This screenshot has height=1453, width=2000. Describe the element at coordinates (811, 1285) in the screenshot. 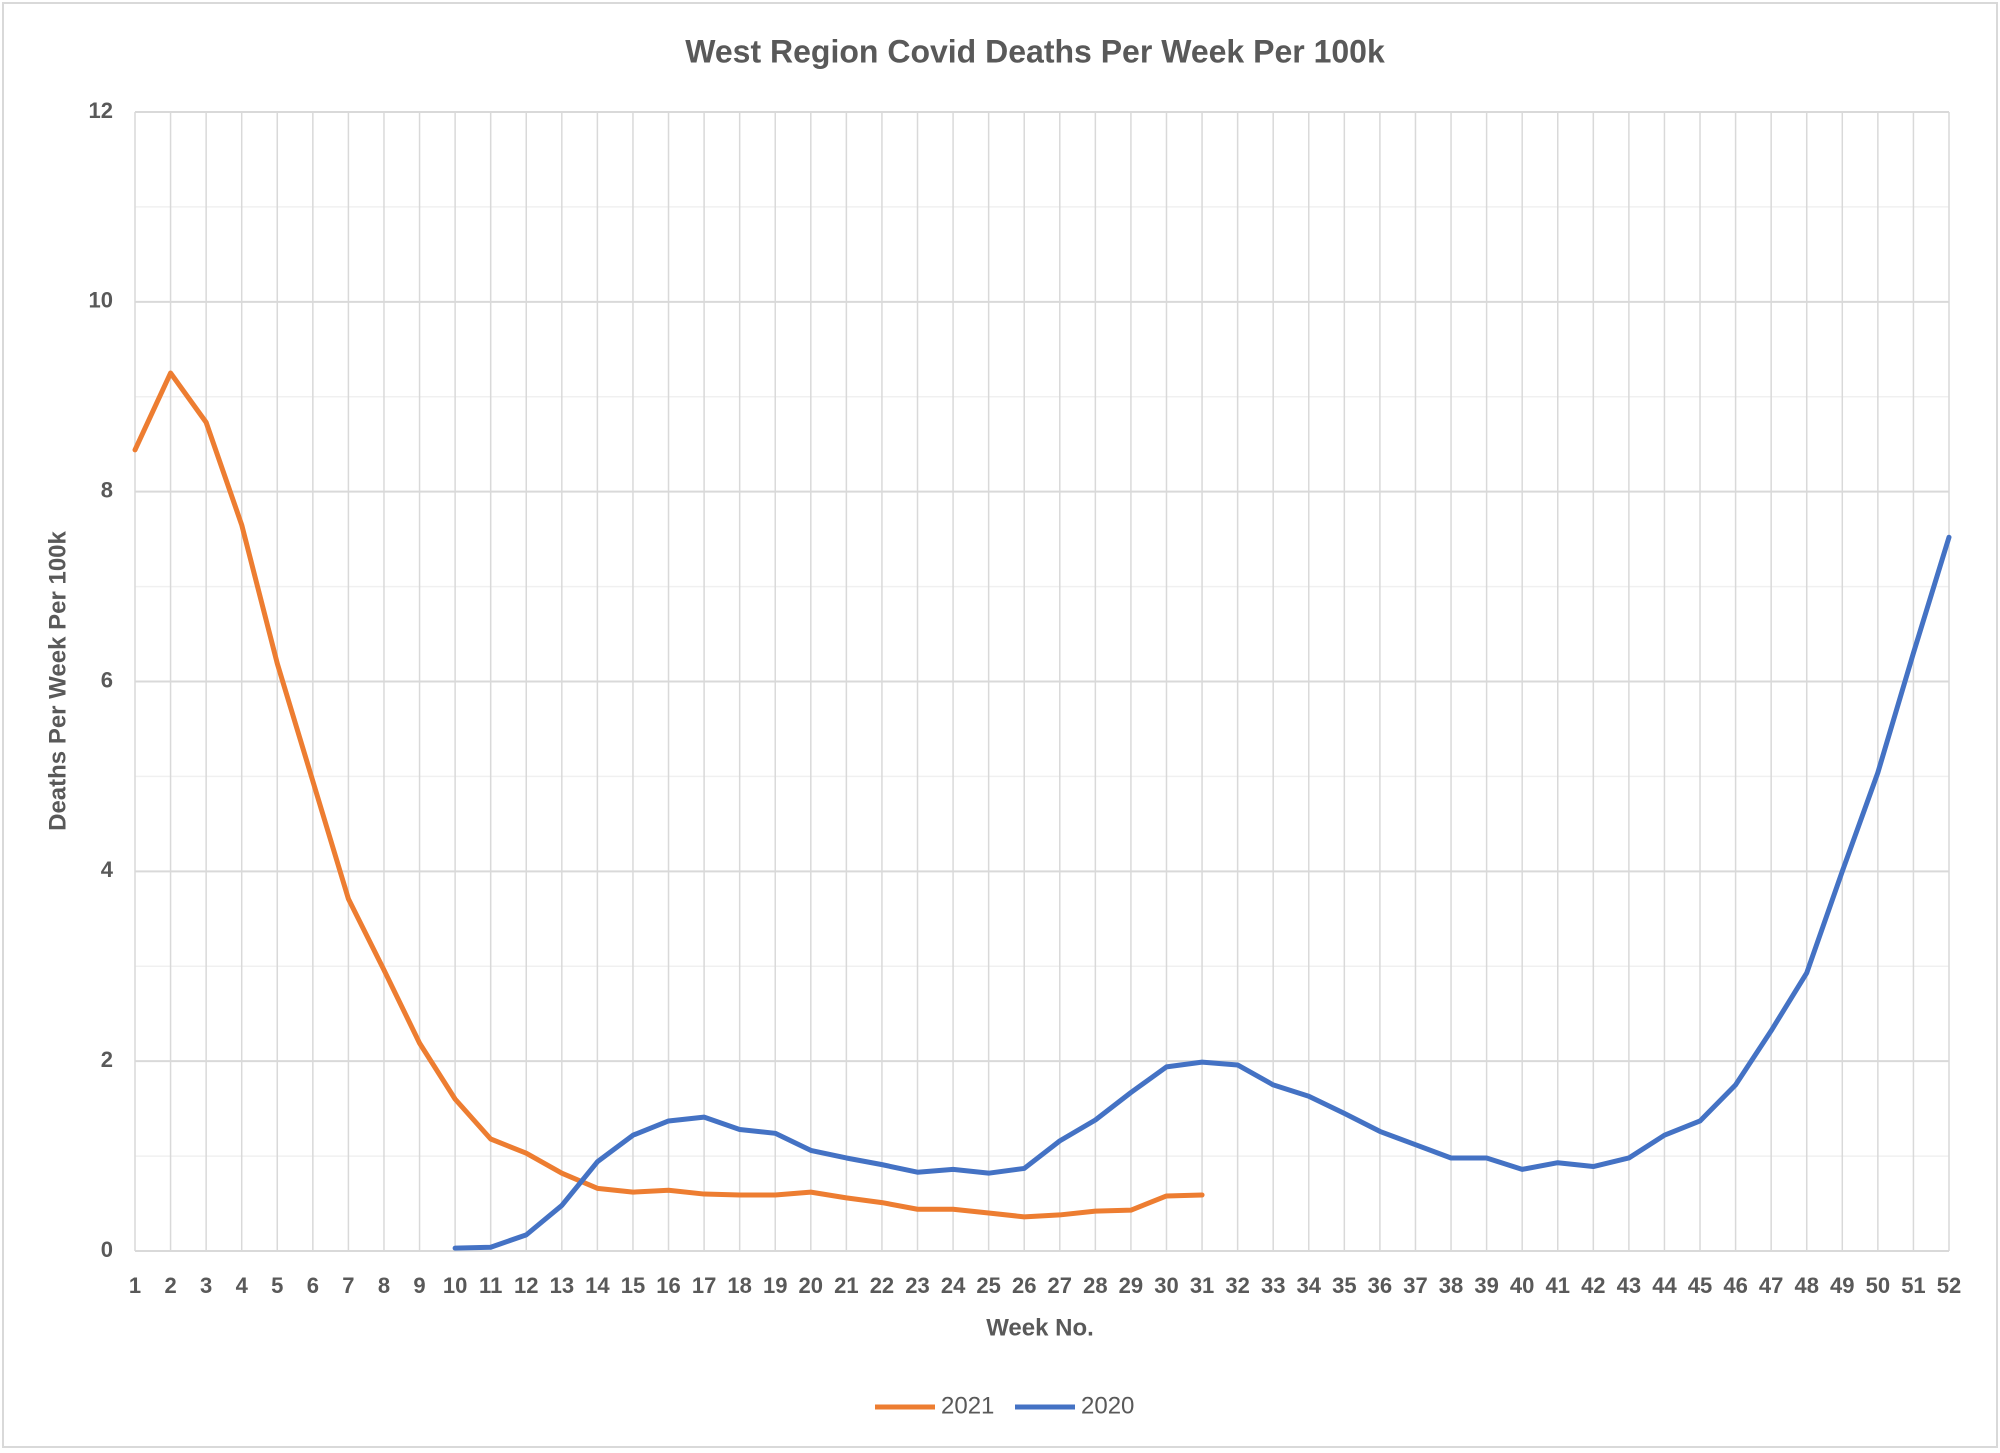

I see `x-tick-label: 20` at that location.